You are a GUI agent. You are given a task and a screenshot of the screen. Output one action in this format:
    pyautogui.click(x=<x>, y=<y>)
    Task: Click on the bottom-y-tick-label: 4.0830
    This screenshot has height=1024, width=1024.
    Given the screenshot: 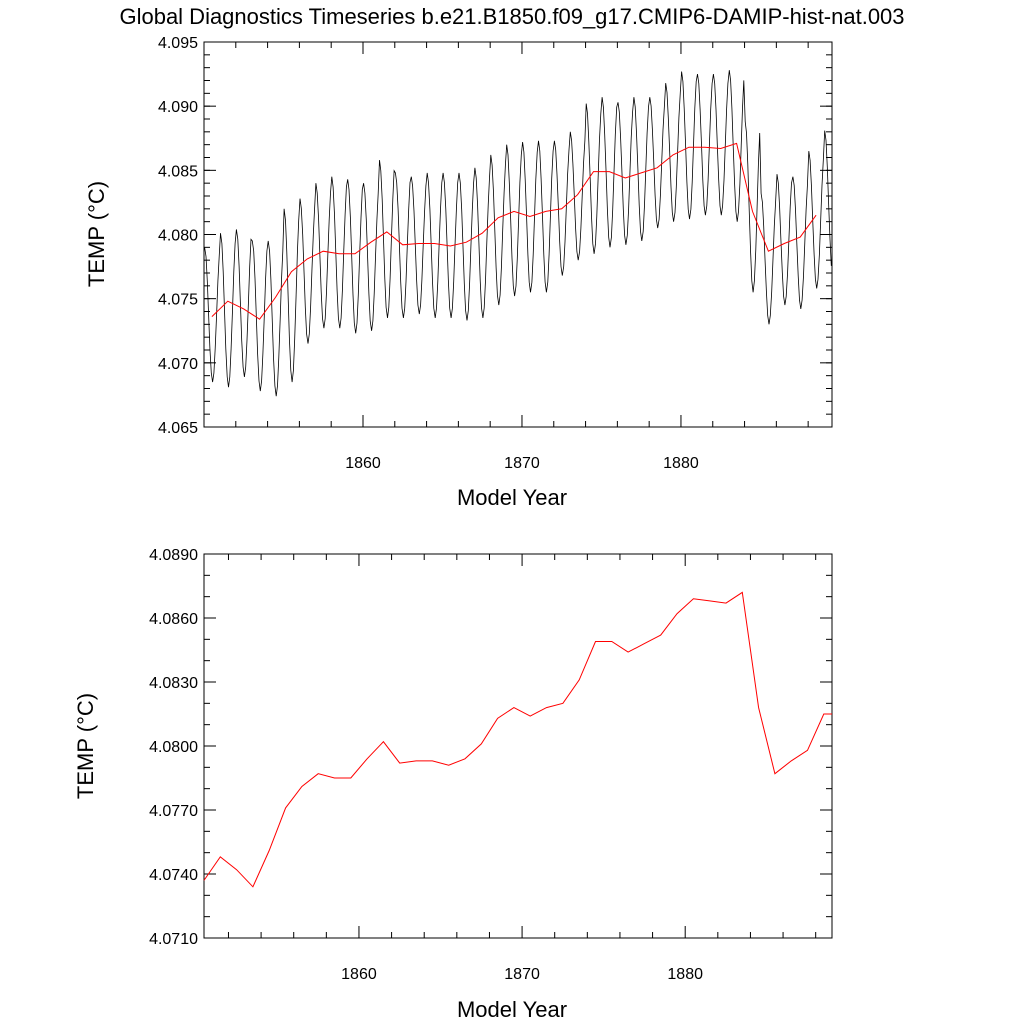 What is the action you would take?
    pyautogui.click(x=173, y=683)
    